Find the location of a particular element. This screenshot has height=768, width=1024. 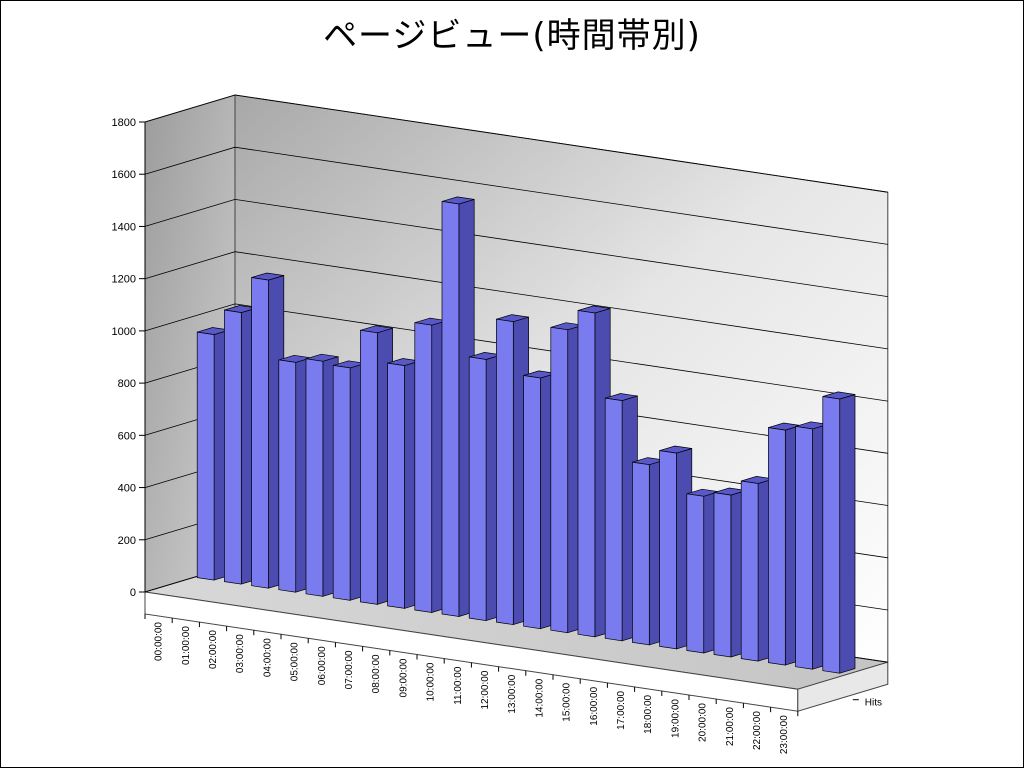

x-tick-label: 08:00:00 is located at coordinates (376, 673).